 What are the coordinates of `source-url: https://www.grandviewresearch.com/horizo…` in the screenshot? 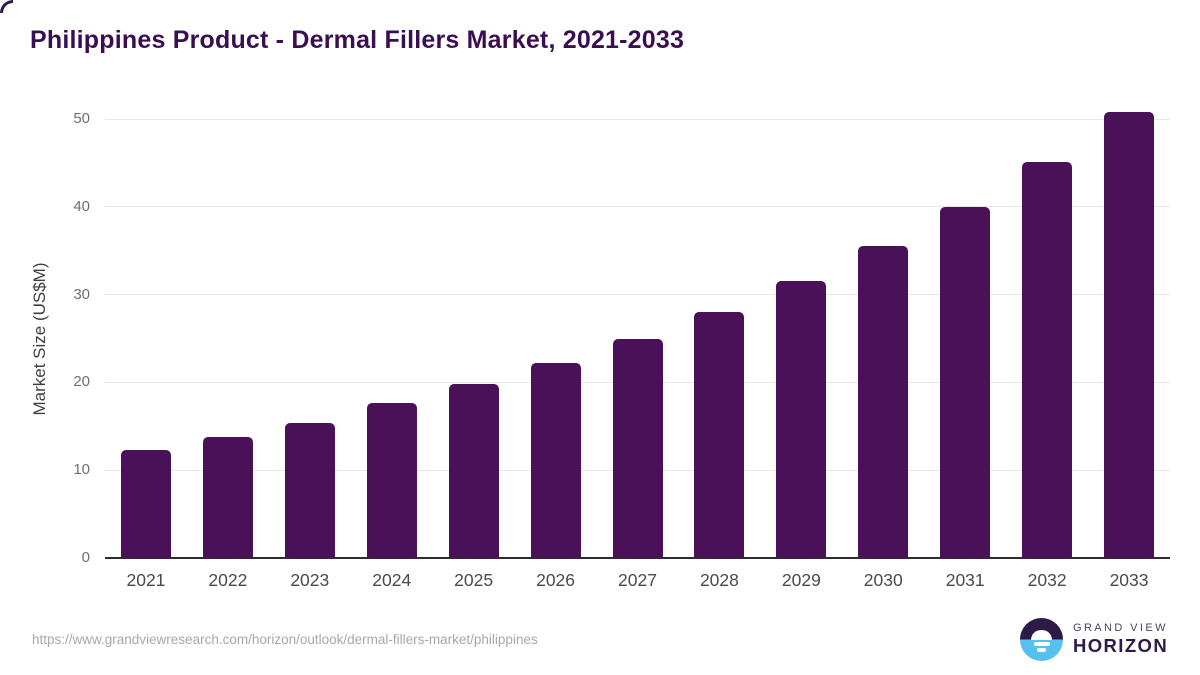 It's located at (285, 639).